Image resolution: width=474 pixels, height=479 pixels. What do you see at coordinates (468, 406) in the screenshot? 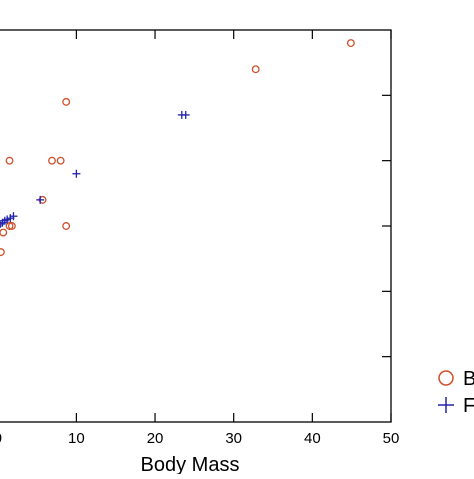
I see `legend-label: F` at bounding box center [468, 406].